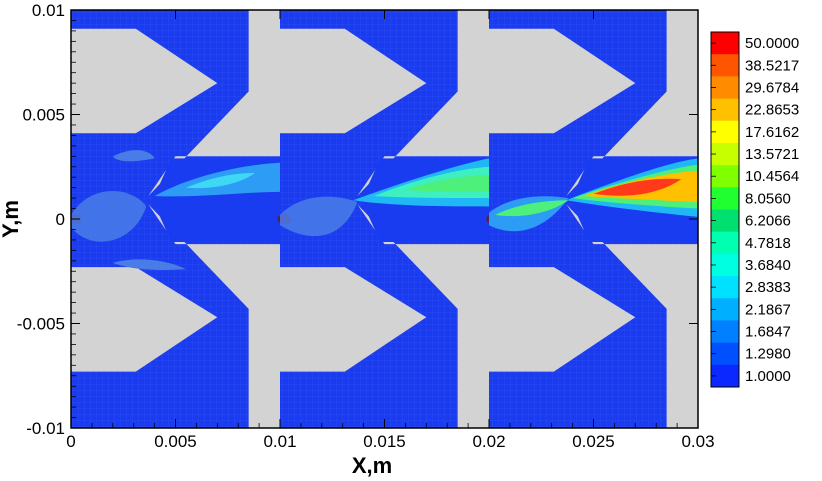 This screenshot has height=481, width=822. I want to click on x-tick-label: 0, so click(70, 441).